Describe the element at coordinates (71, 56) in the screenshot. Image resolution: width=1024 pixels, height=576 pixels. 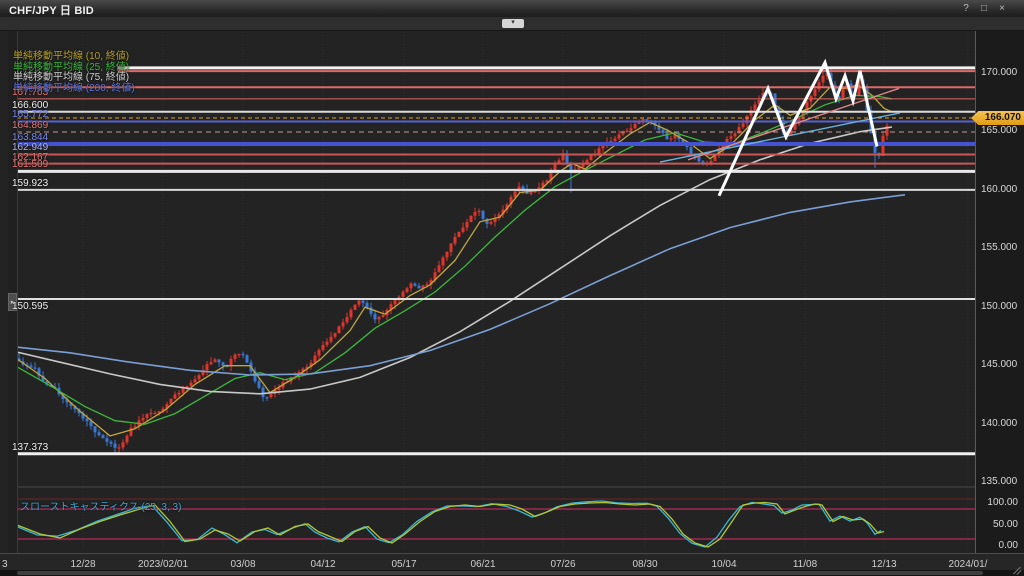
I see `legend-item: 単純移動平均線 (10, 終値)` at that location.